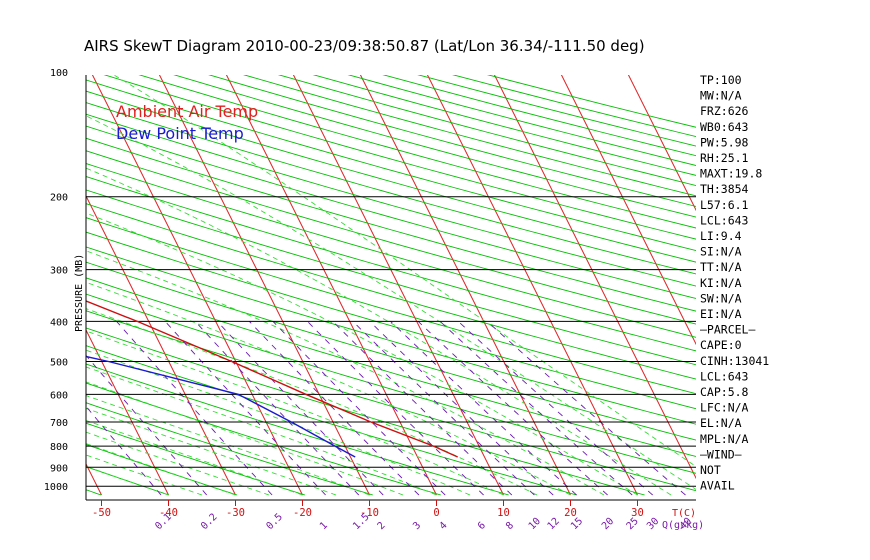 The height and width of the screenshot is (560, 870). I want to click on pressure-tick-label: 1000, so click(56, 487).